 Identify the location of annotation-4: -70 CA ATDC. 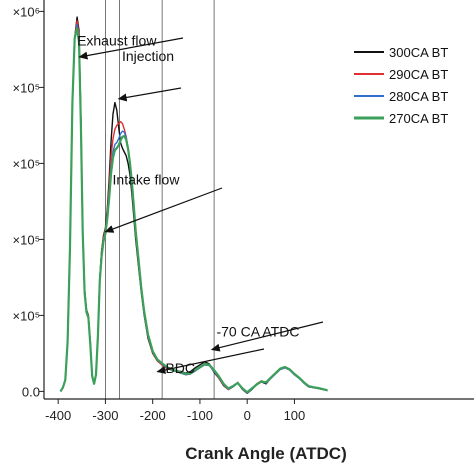
(257, 331).